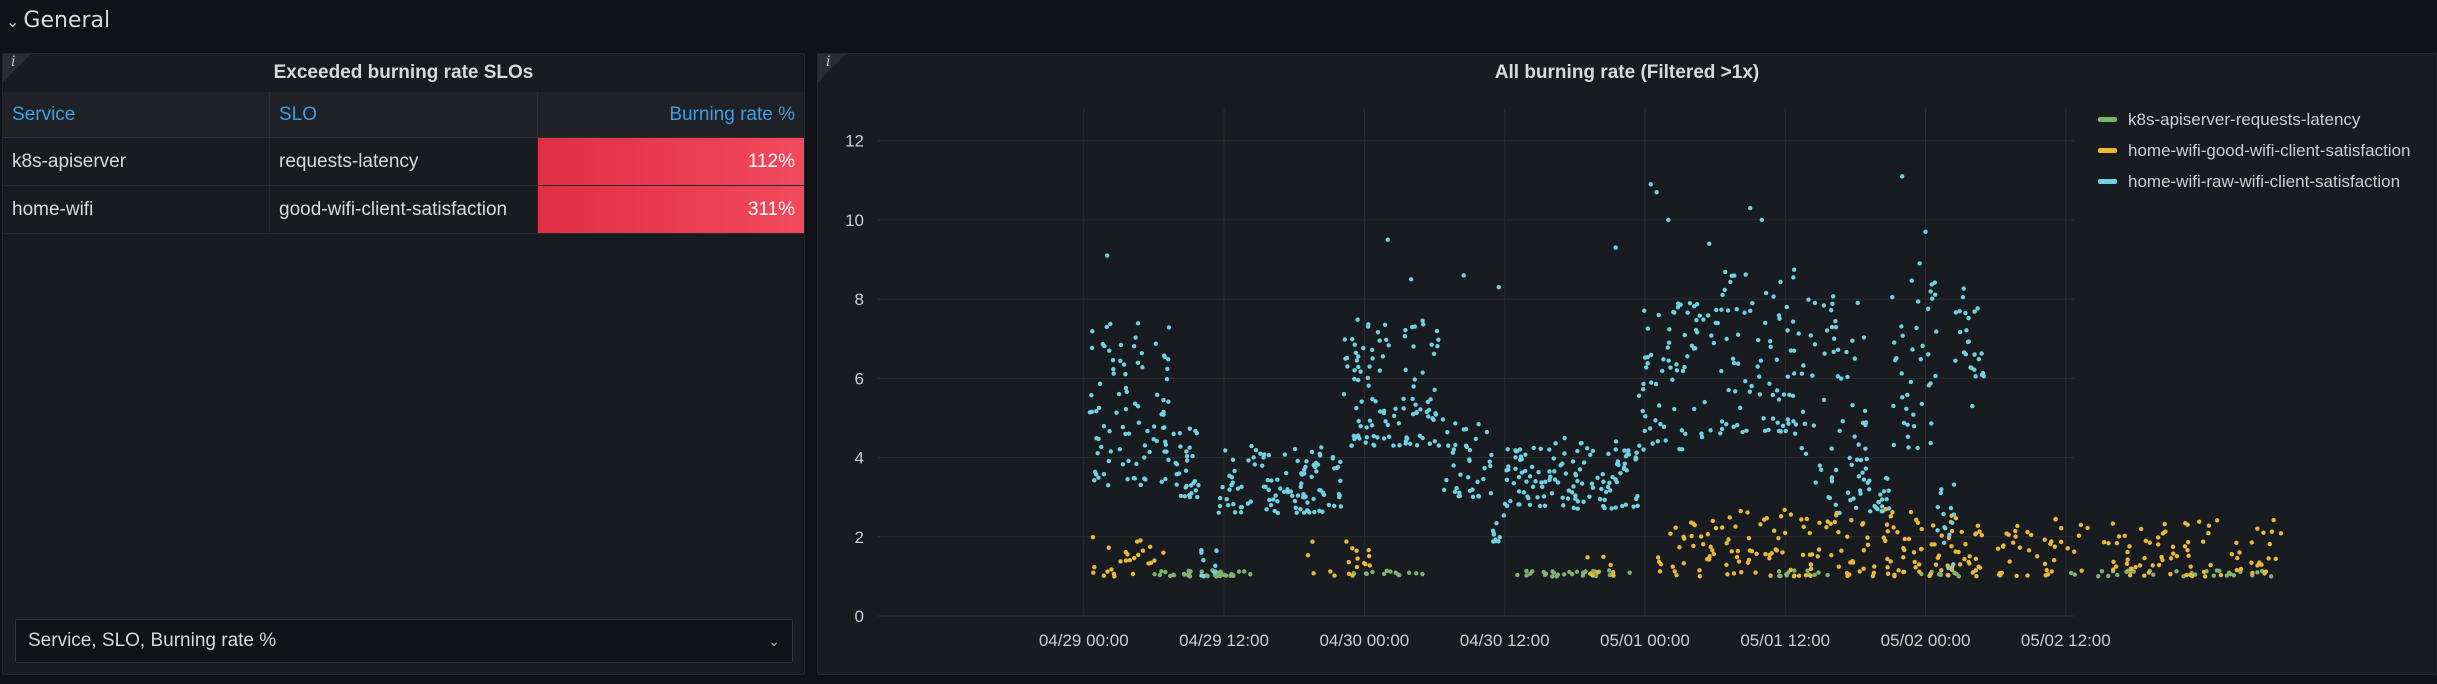 This screenshot has height=684, width=2437. What do you see at coordinates (403, 72) in the screenshot?
I see `panel-title: Exceeded burning rate SLOs` at bounding box center [403, 72].